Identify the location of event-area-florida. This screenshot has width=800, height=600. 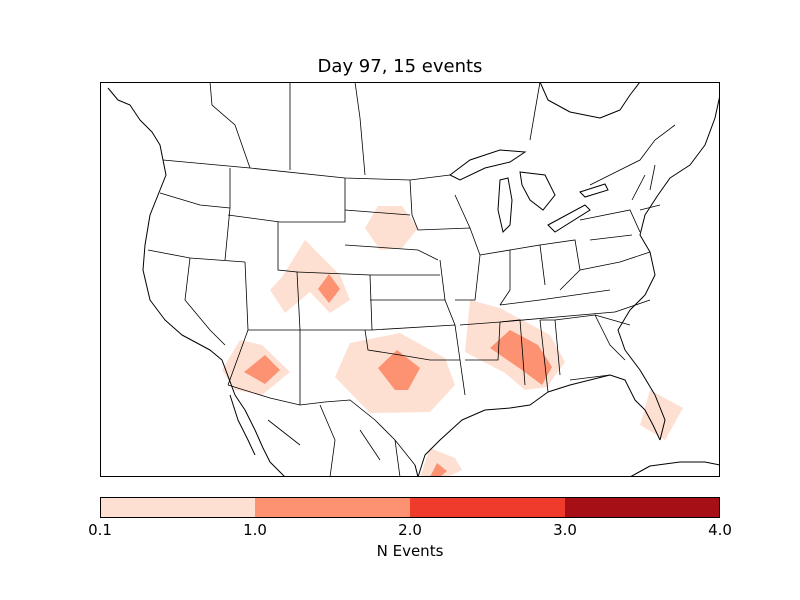
(661, 415).